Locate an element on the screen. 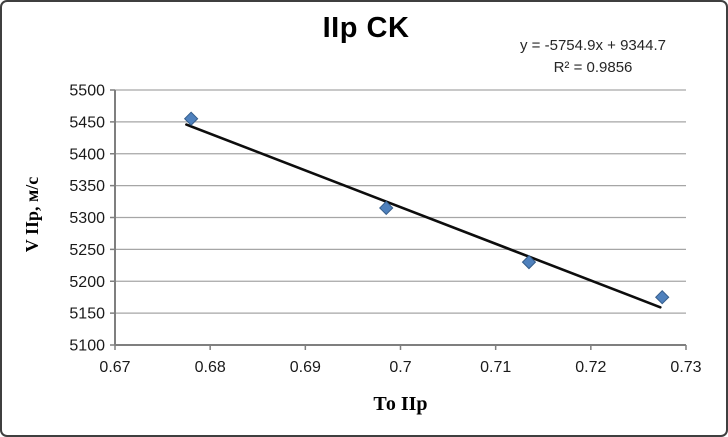 This screenshot has height=437, width=728. trendline-annotation: y = -5754.9x + 9344.7 R² = 0.9856 is located at coordinates (593, 57).